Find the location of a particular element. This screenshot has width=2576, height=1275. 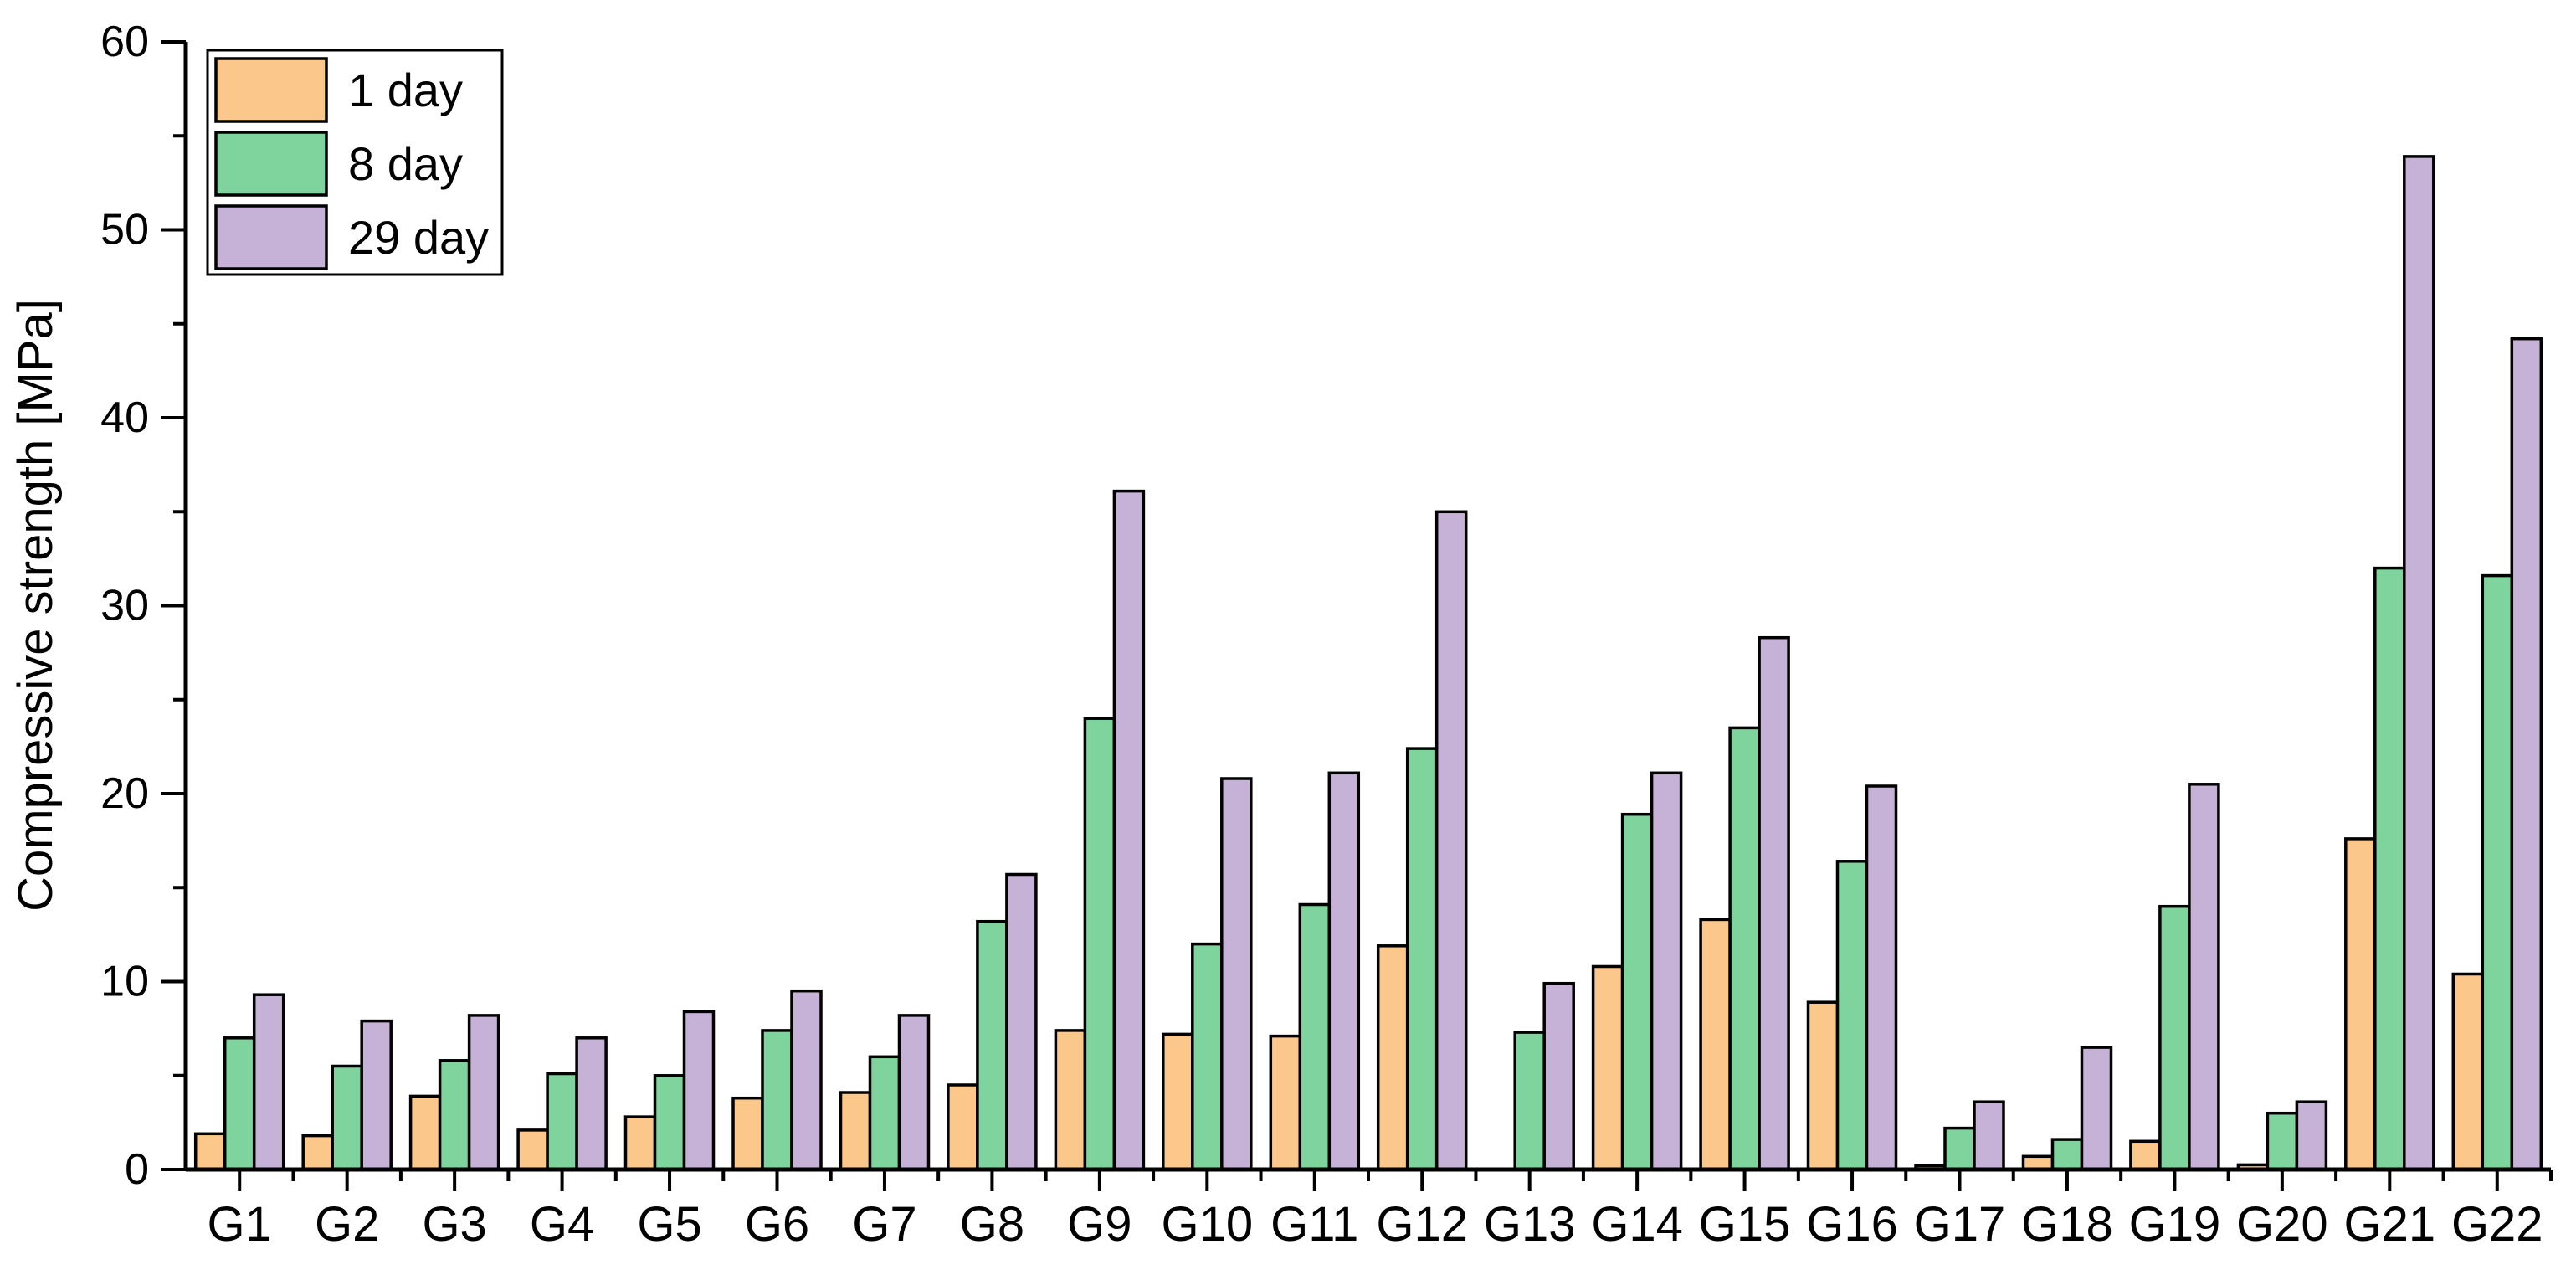

bar-g6-29-day is located at coordinates (806, 1080).